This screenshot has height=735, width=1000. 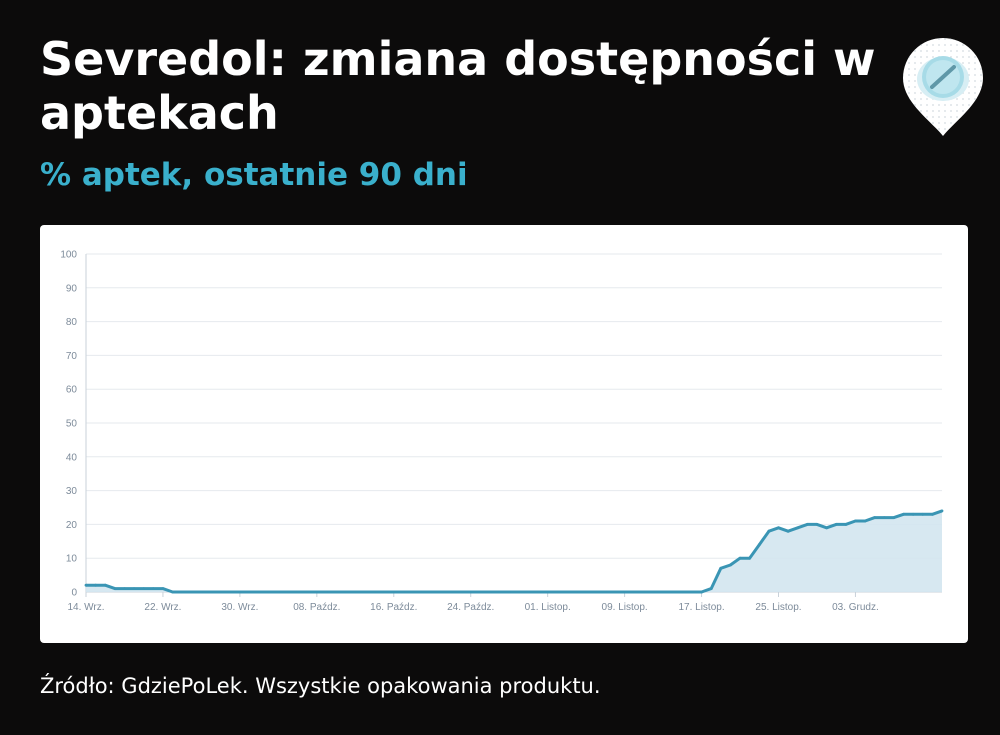 I want to click on x-tick-label: 30. Wrz., so click(x=239, y=607).